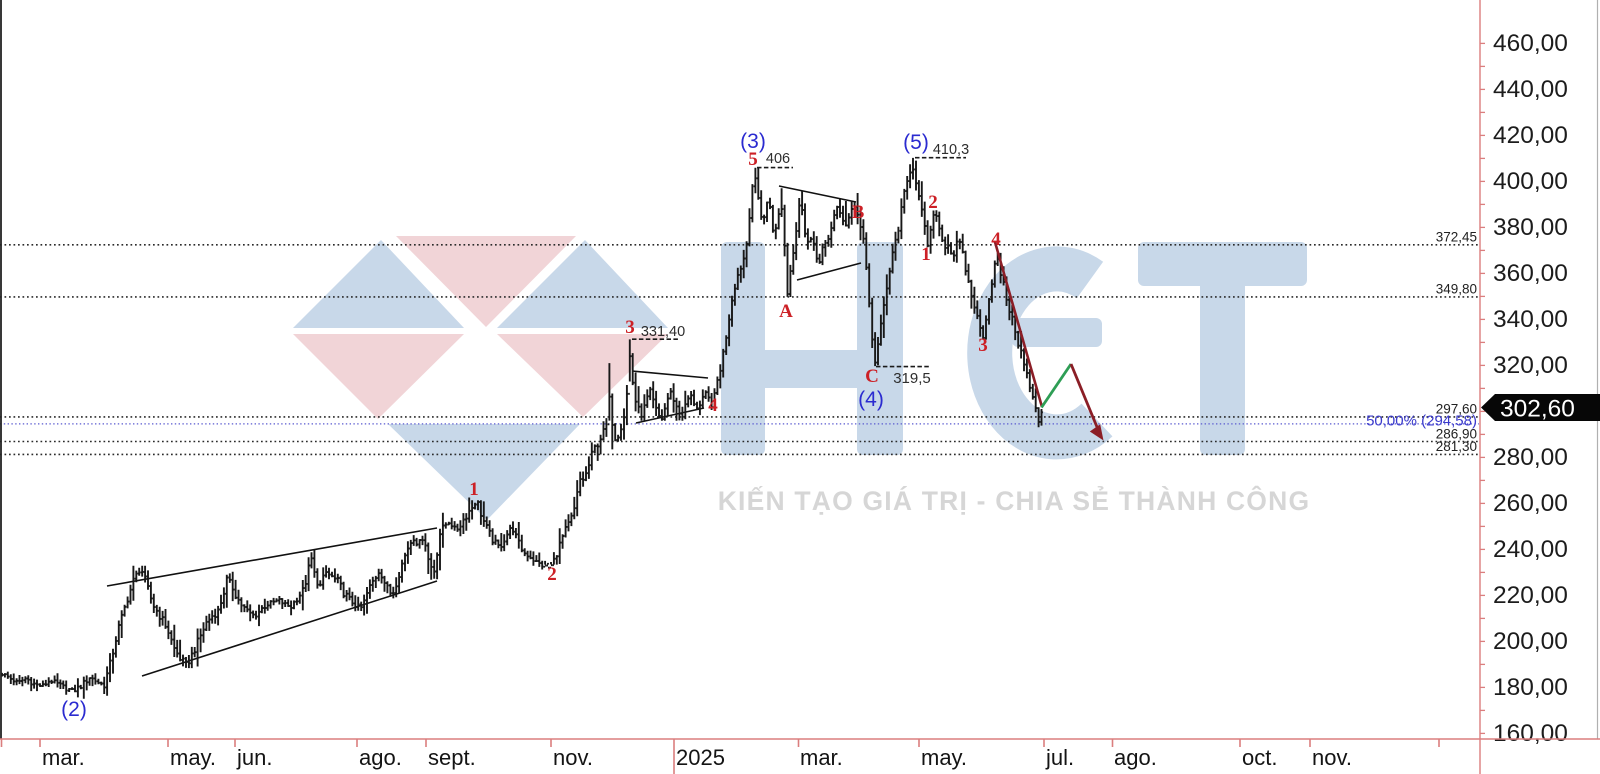 This screenshot has width=1600, height=774. What do you see at coordinates (74, 709) in the screenshot?
I see `svg-text: (2)` at bounding box center [74, 709].